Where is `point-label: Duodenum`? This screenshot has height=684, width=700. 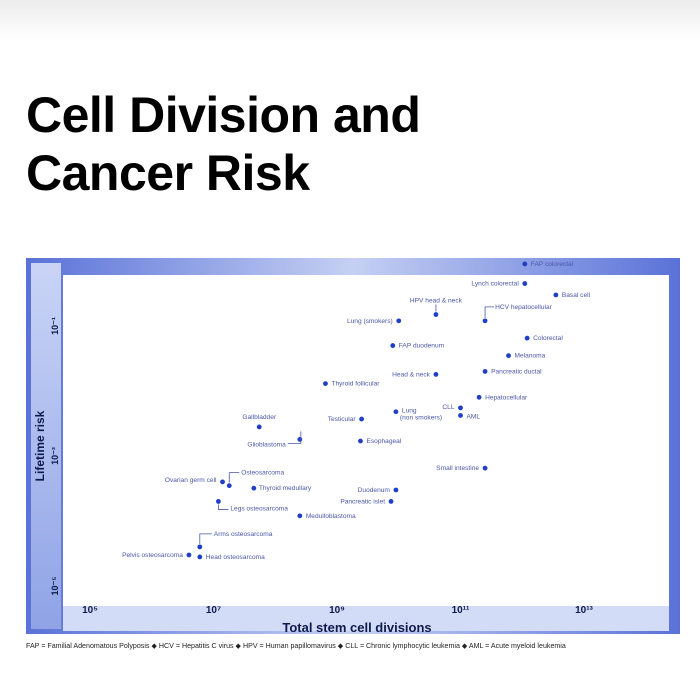
point-label: Duodenum is located at coordinates (374, 490).